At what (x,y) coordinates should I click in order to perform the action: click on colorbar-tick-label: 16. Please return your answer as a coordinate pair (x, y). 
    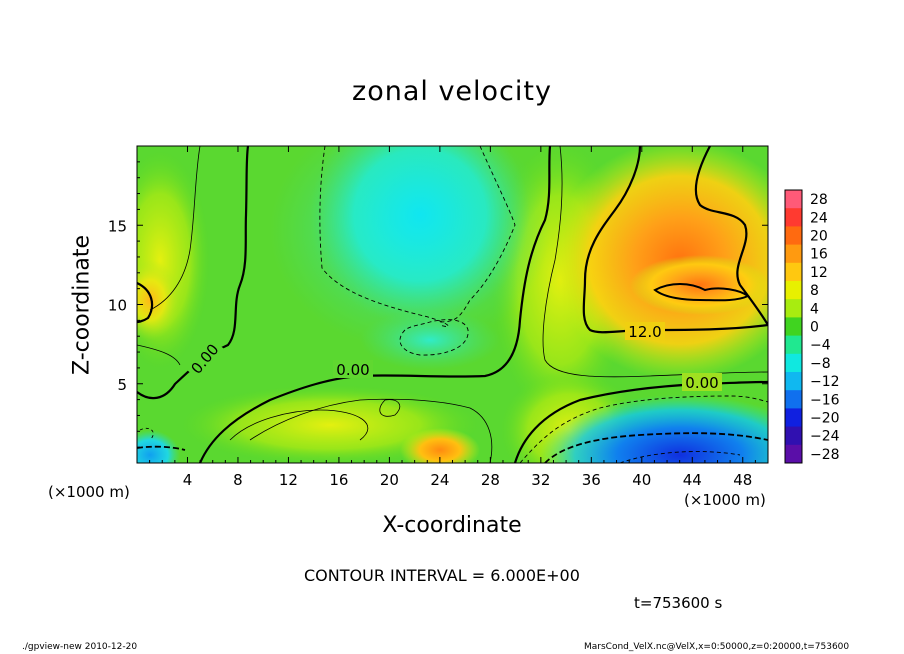
    Looking at the image, I should click on (819, 255).